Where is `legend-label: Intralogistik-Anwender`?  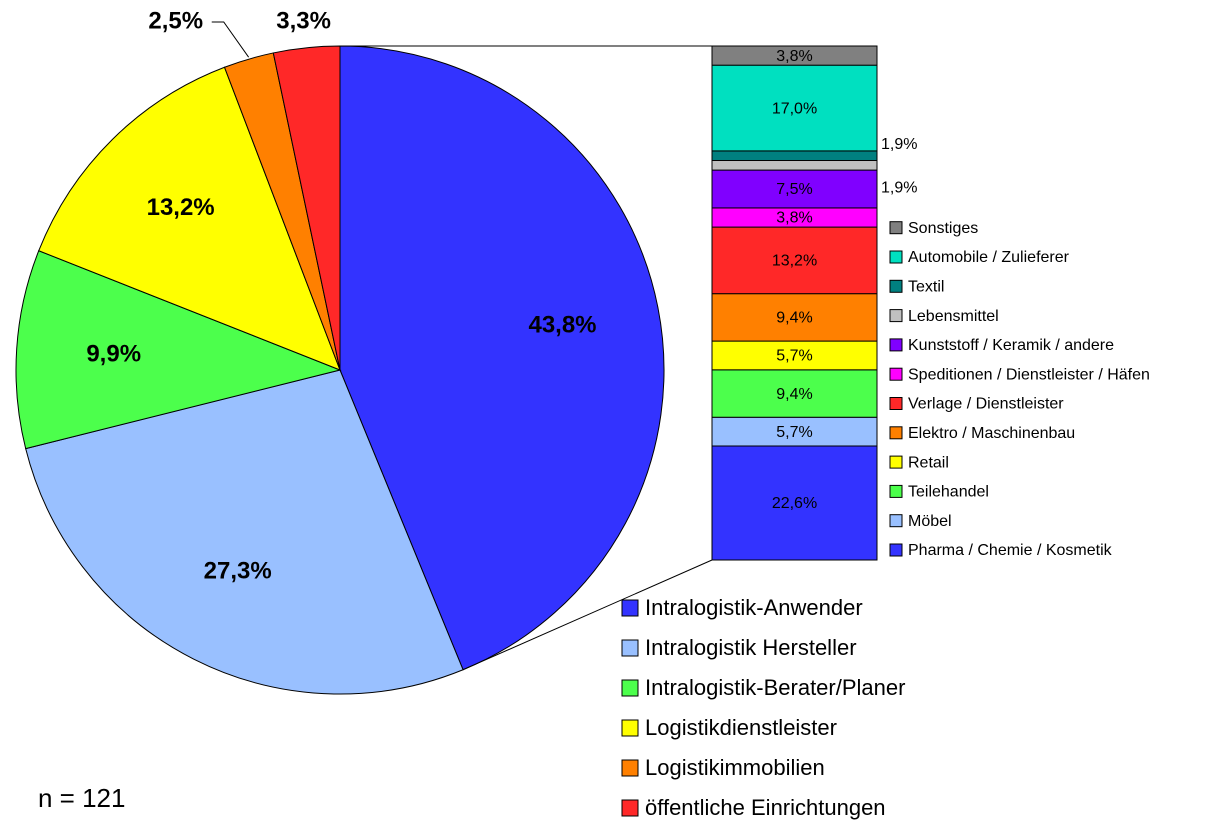
legend-label: Intralogistik-Anwender is located at coordinates (754, 607).